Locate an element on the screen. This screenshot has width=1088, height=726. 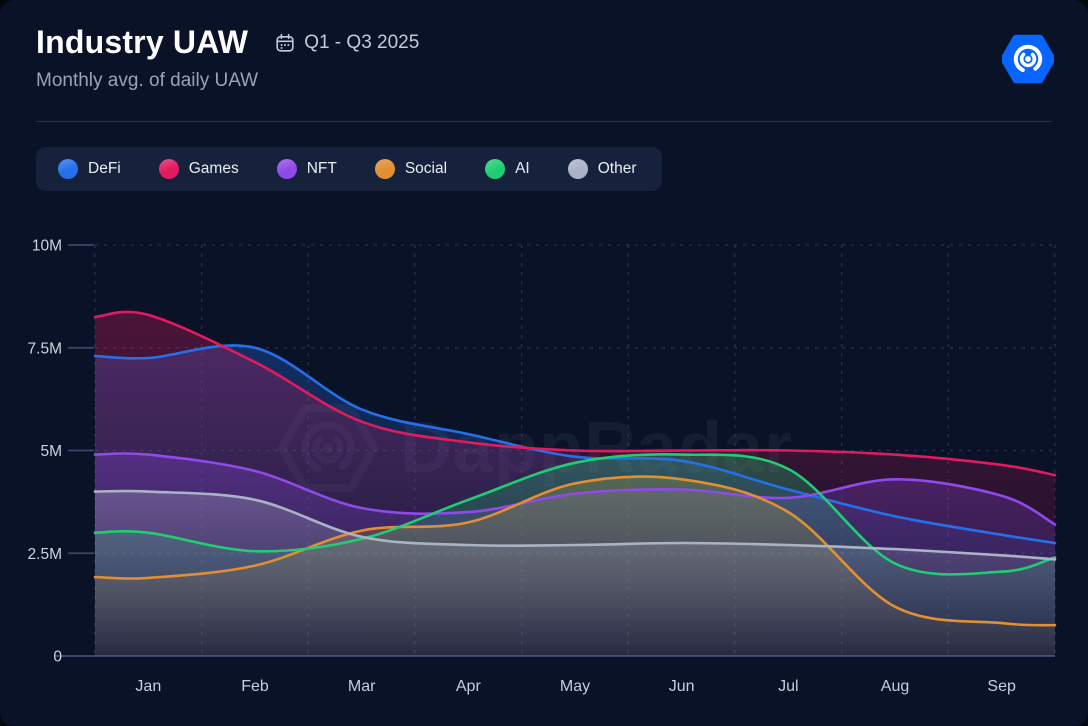
series-line-other is located at coordinates (575, 525).